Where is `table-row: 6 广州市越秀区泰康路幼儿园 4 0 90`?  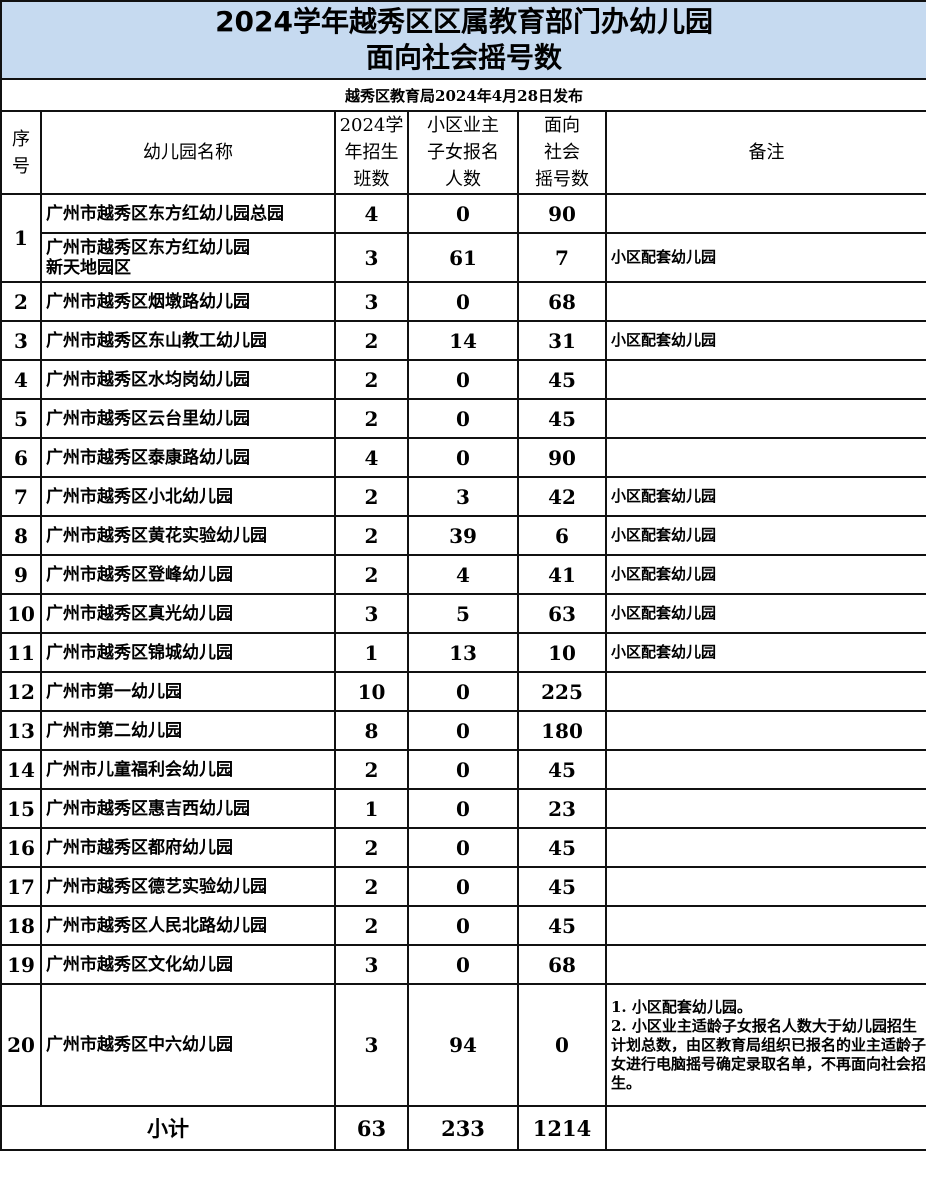 table-row: 6 广州市越秀区泰康路幼儿园 4 0 90 is located at coordinates (463, 457).